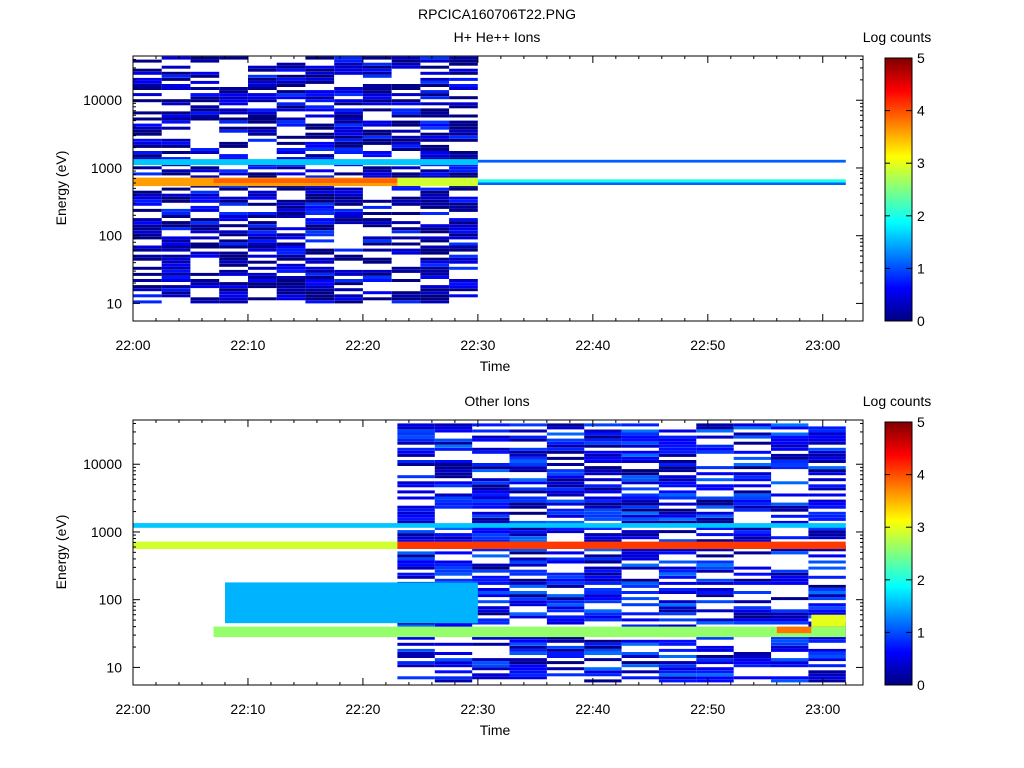 The image size is (1024, 768). Describe the element at coordinates (822, 345) in the screenshot. I see `x-tick-label: 23:00` at that location.